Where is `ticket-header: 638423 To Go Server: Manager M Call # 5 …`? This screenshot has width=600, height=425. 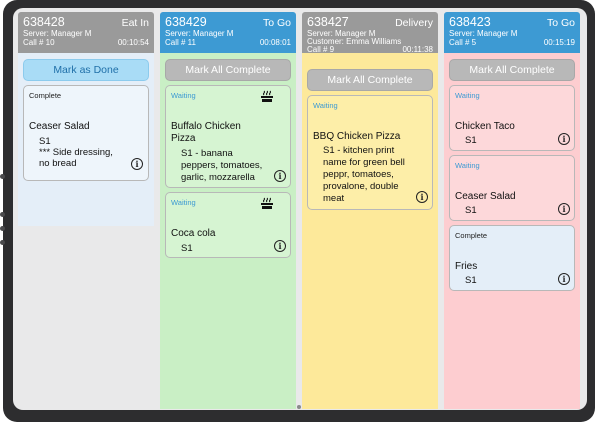
ticket-header: 638423 To Go Server: Manager M Call # 5 … is located at coordinates (512, 32).